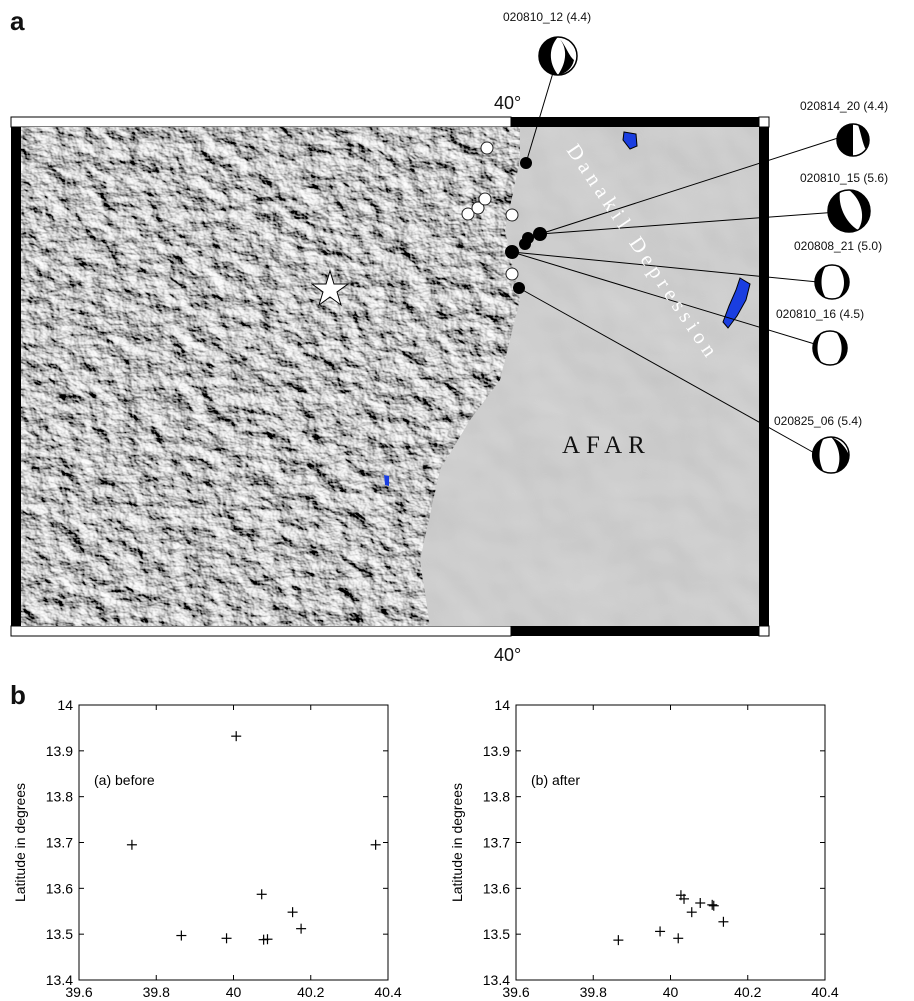 The image size is (914, 1001). Describe the element at coordinates (844, 106) in the screenshot. I see `event-label: 020814_20 (4.4)` at that location.